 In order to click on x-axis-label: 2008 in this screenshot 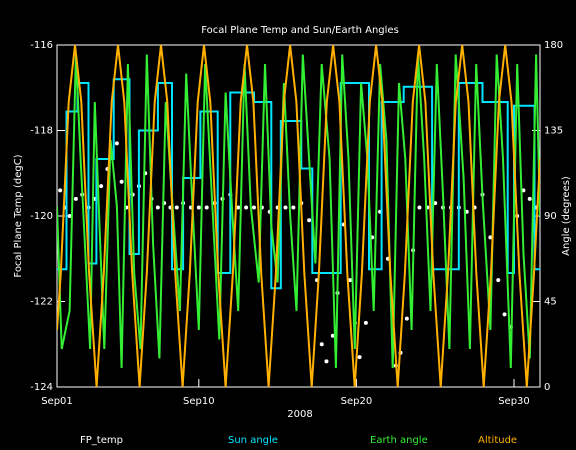, I will do `click(299, 414)`.